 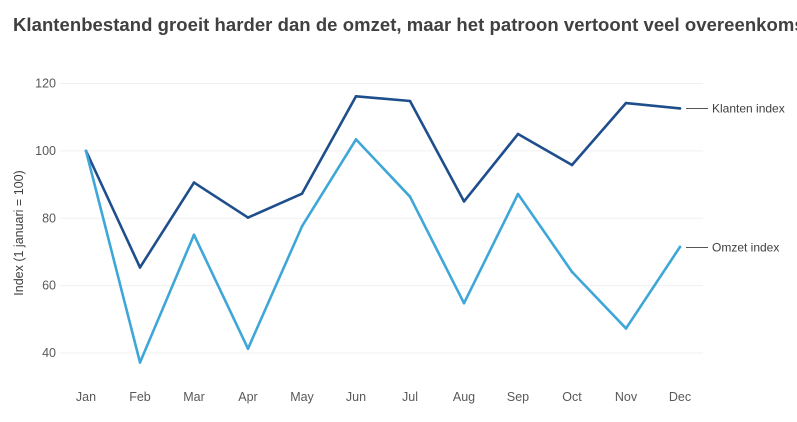 I want to click on series-label: Omzet index, so click(x=745, y=248).